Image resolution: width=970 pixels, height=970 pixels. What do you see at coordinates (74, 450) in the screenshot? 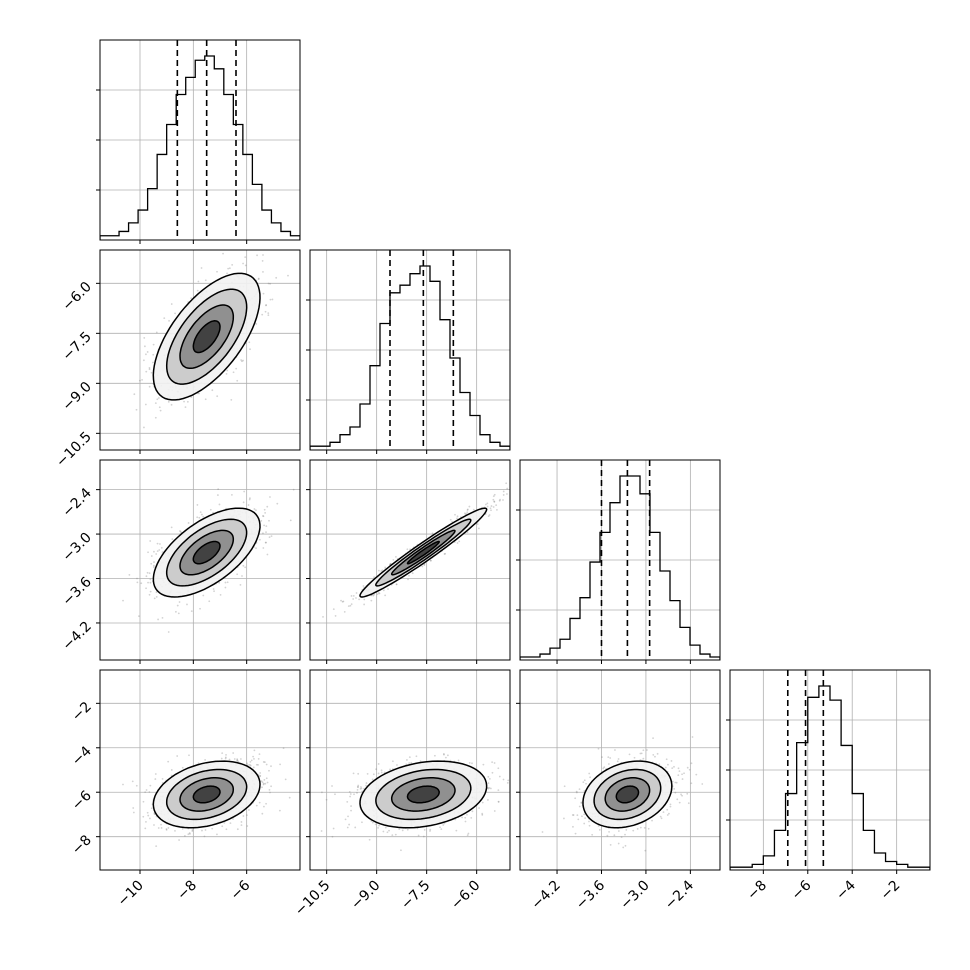
I see `y-tick-label: −10.5` at bounding box center [74, 450].